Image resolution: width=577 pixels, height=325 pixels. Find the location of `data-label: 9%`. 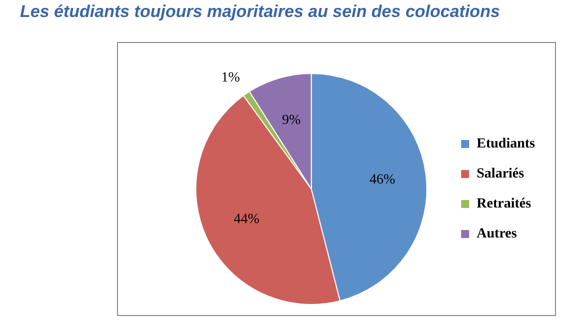

data-label: 9% is located at coordinates (292, 120).